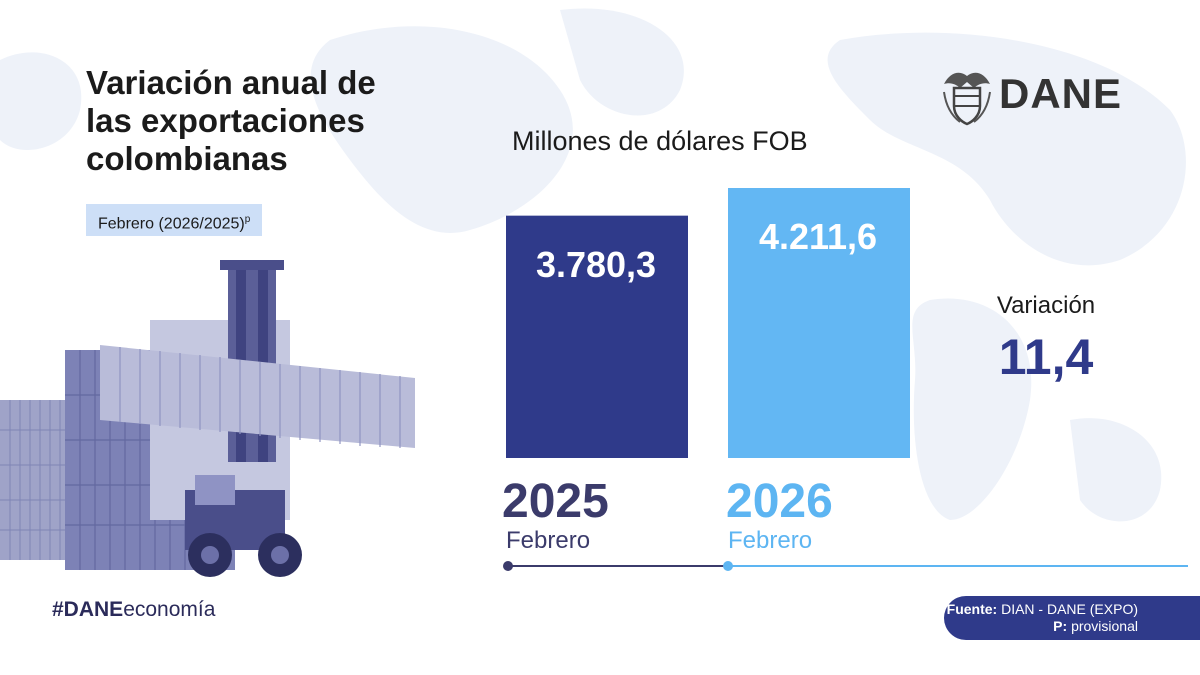  Describe the element at coordinates (779, 501) in the screenshot. I see `category-label-2026: 2026` at that location.